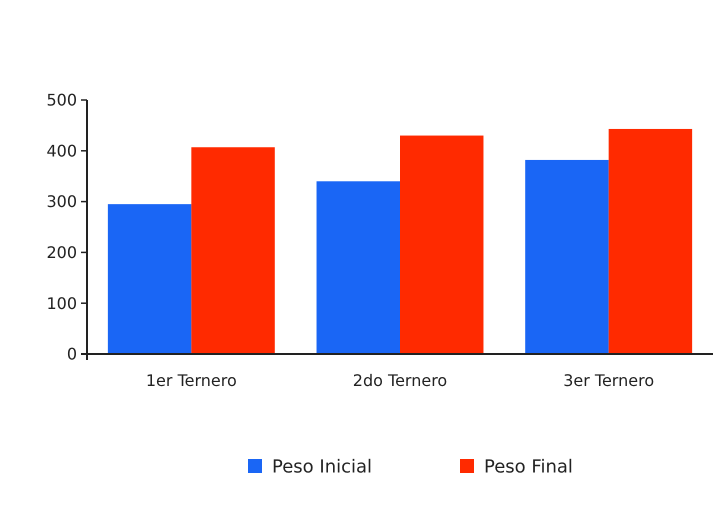 Image resolution: width=721 pixels, height=517 pixels. Describe the element at coordinates (400, 380) in the screenshot. I see `x-tick-label: 2do Ternero` at that location.